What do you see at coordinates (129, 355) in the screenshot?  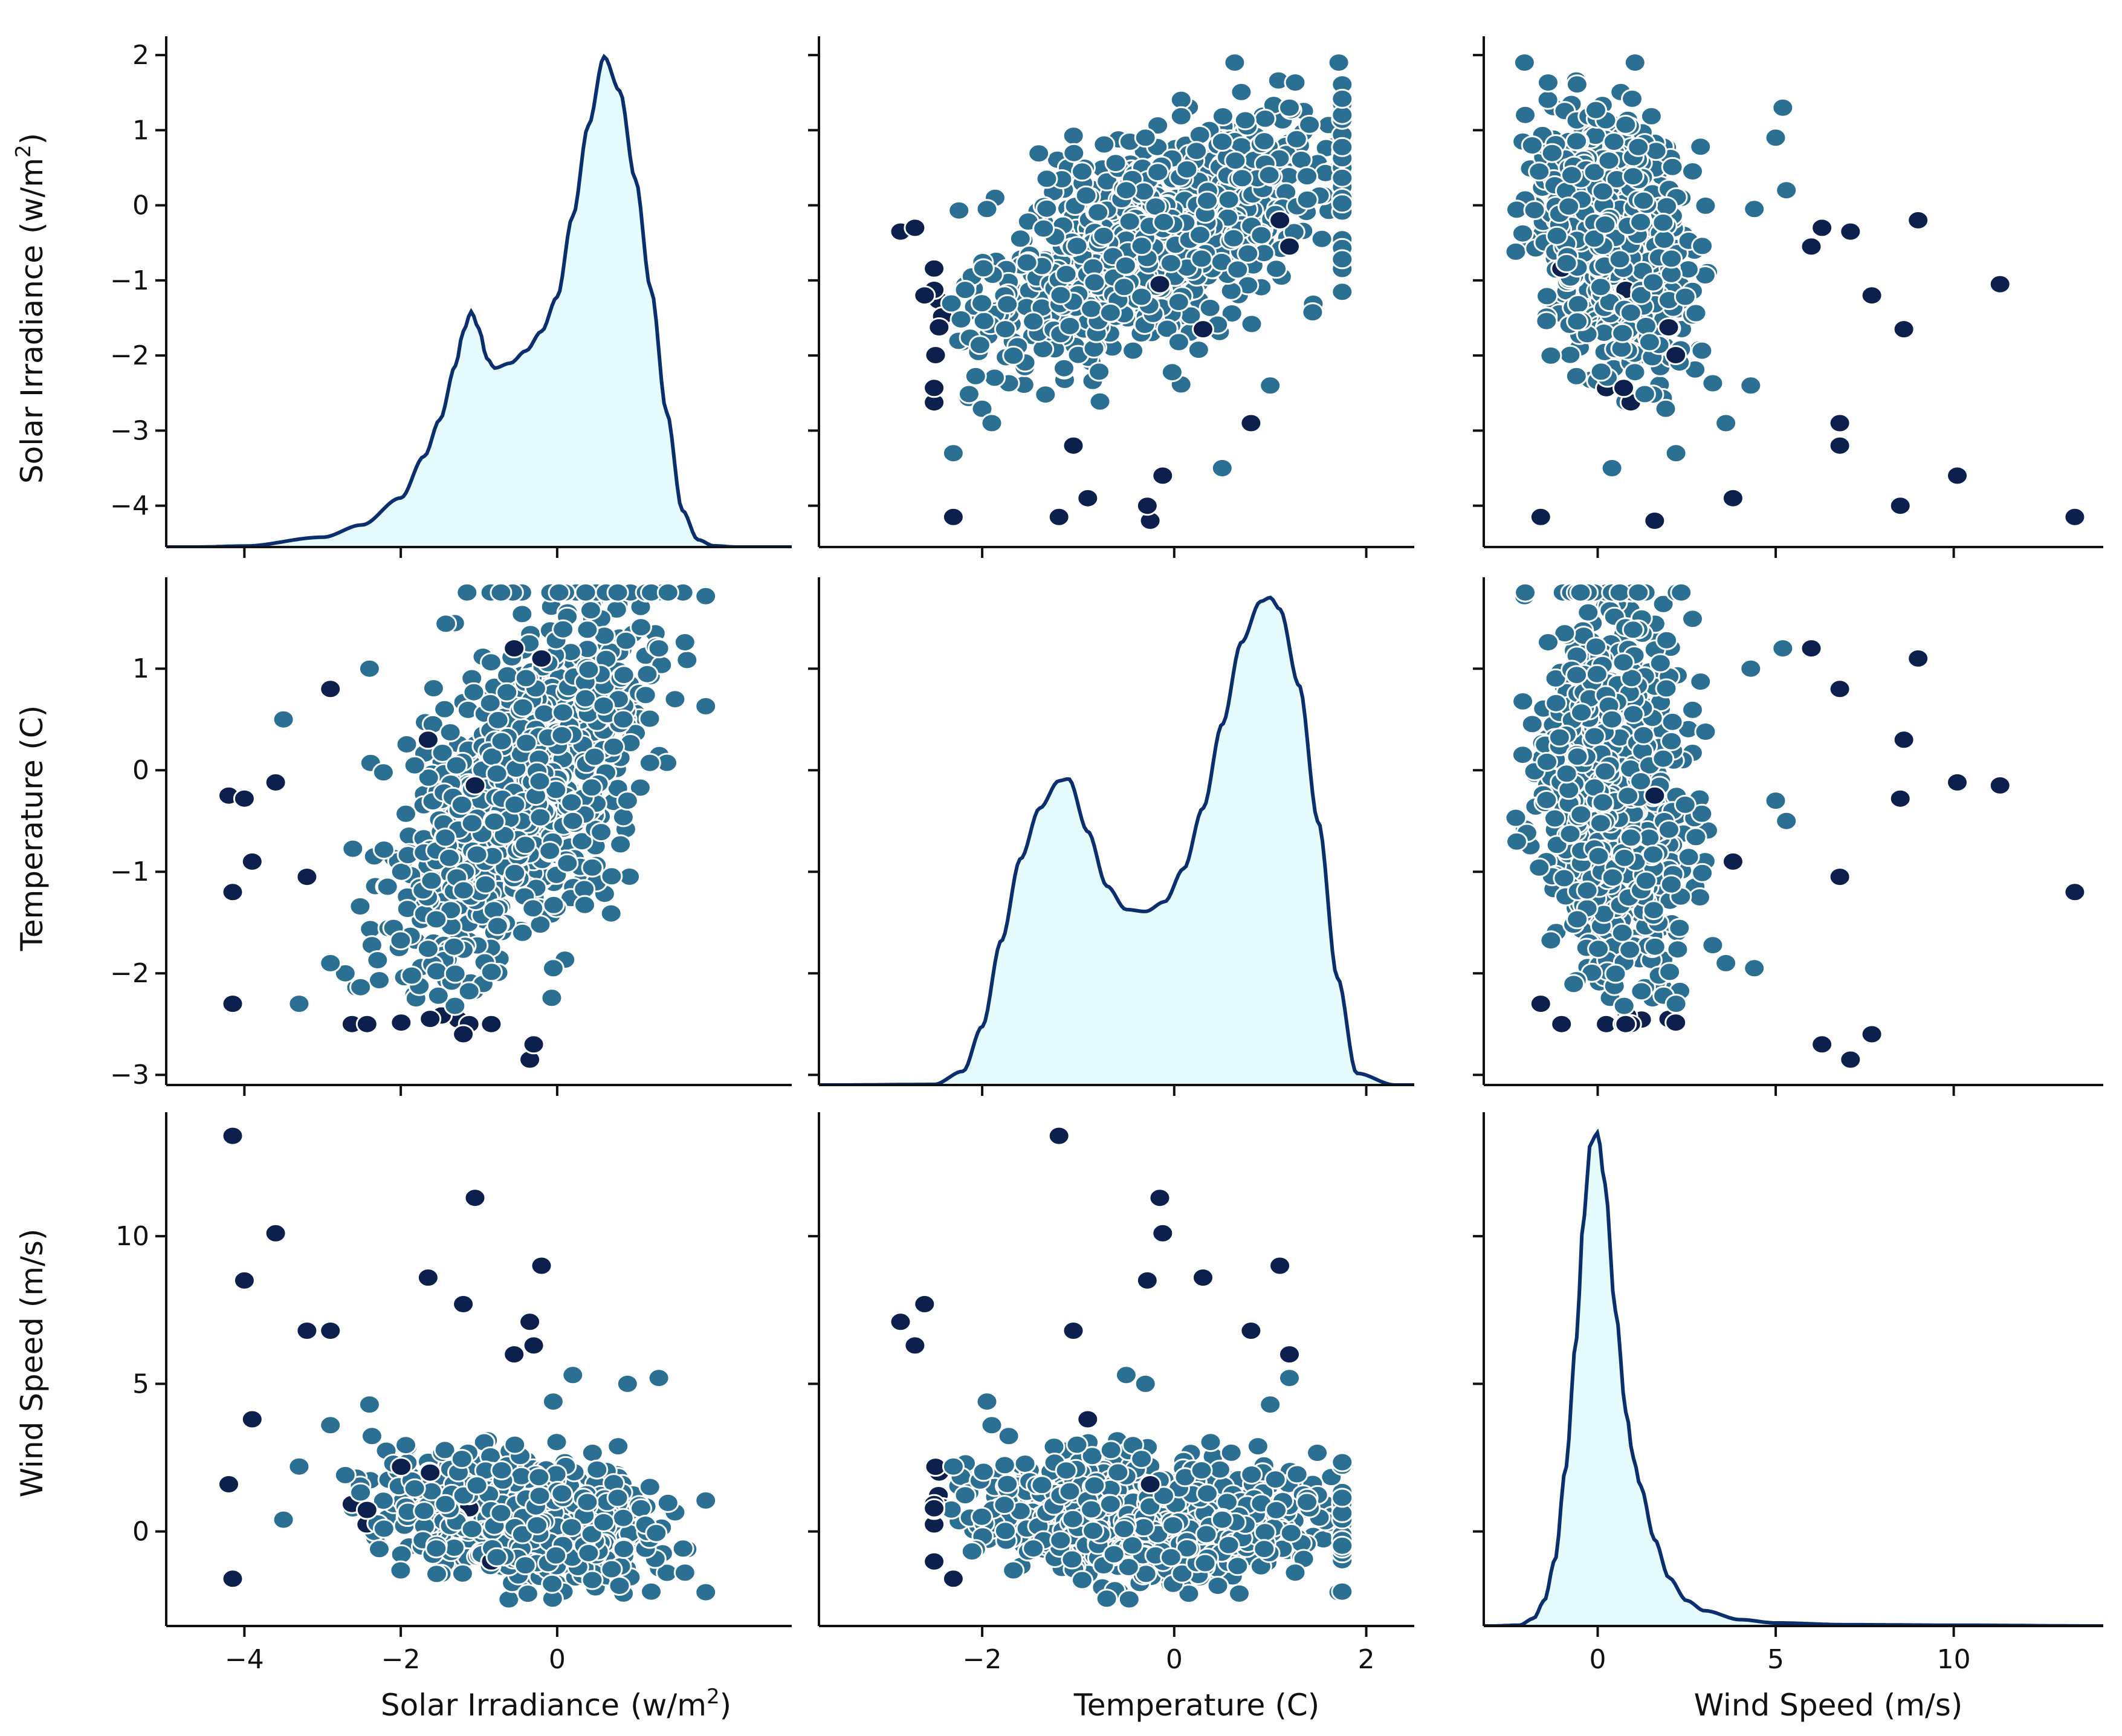 I see `y-tick-label: −2` at bounding box center [129, 355].